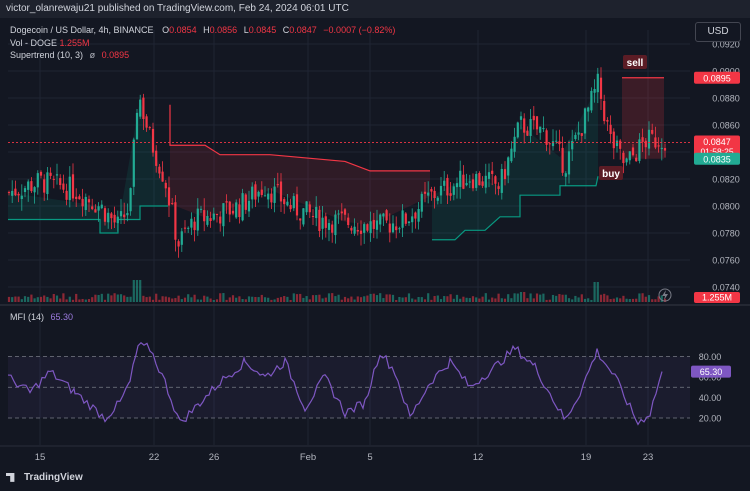 Image resolution: width=750 pixels, height=491 pixels. What do you see at coordinates (154, 457) in the screenshot?
I see `time-axis-tick: 22` at bounding box center [154, 457].